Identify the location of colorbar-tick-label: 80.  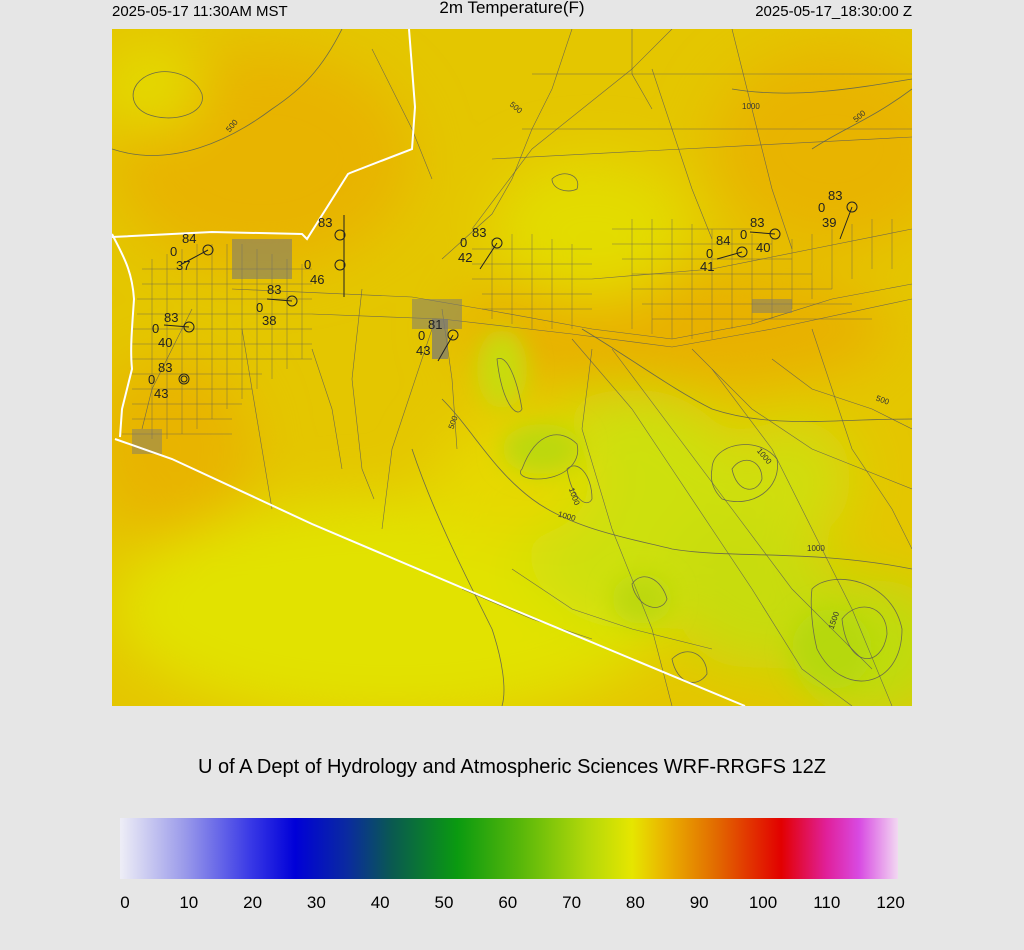
(635, 902).